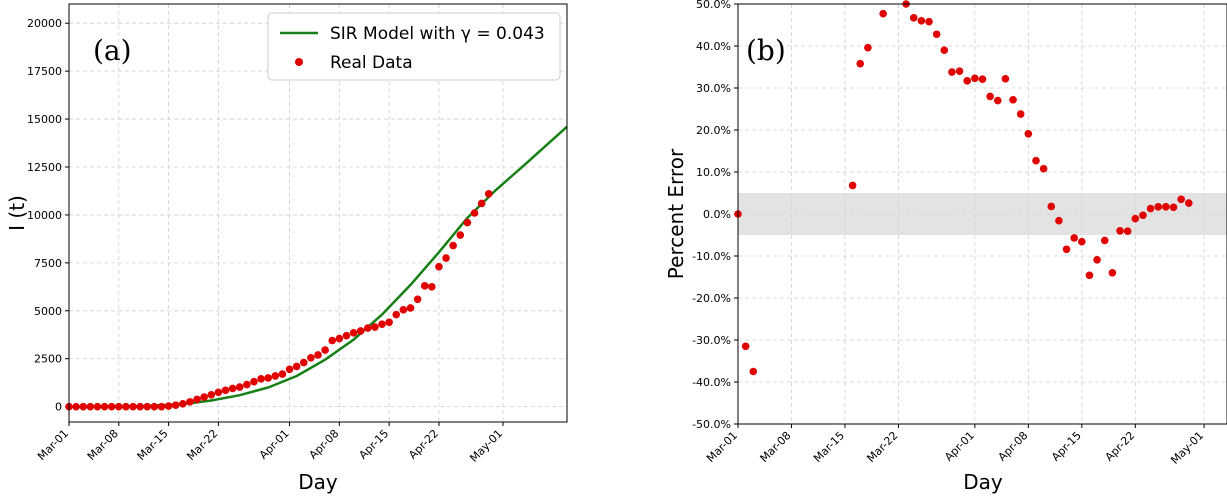  Describe the element at coordinates (318, 482) in the screenshot. I see `x-axis-title-a: Day` at that location.